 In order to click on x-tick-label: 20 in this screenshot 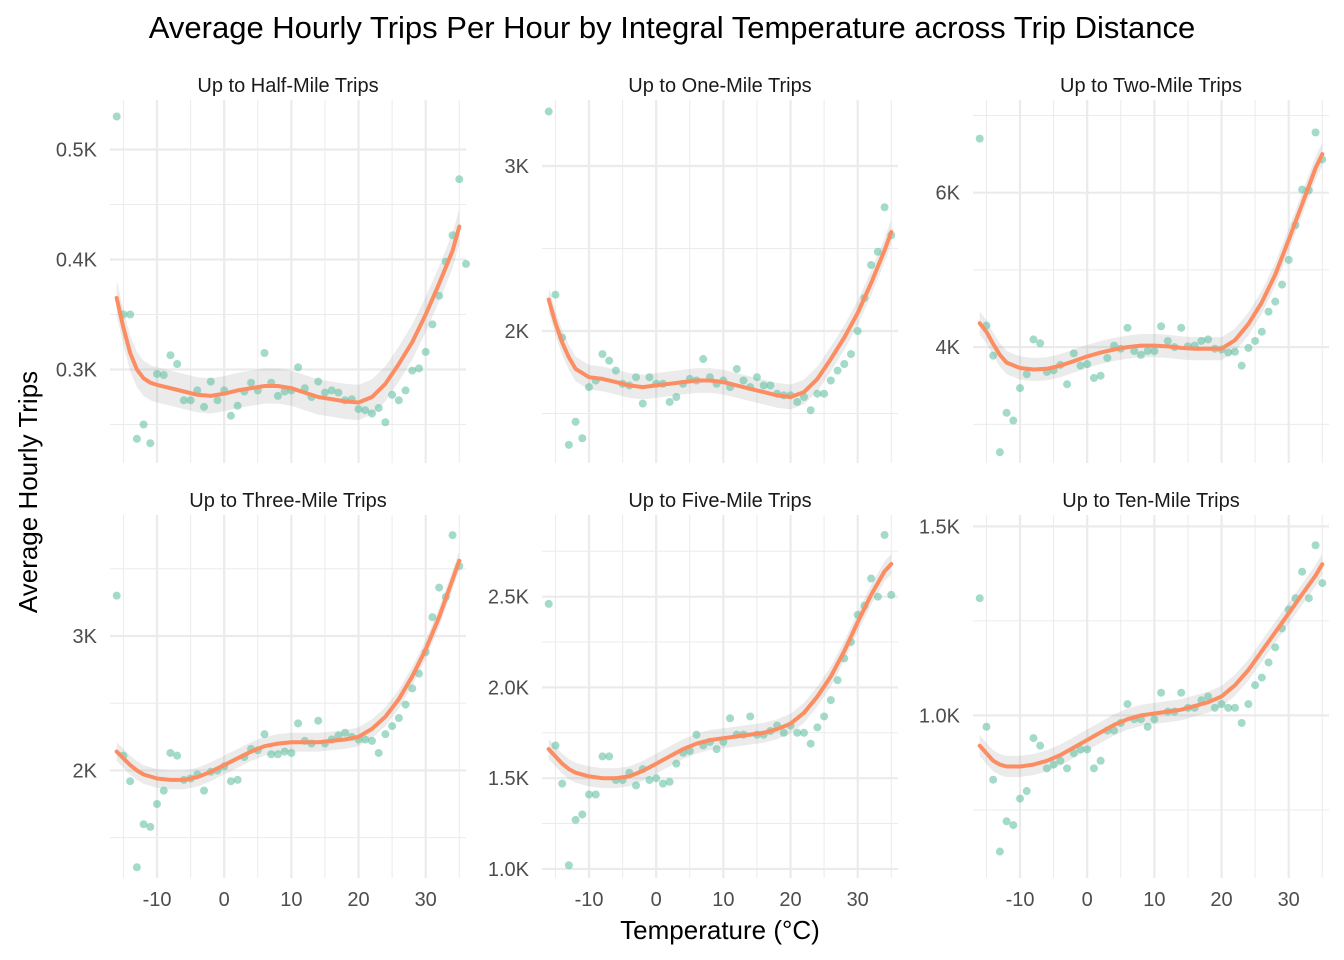, I will do `click(1221, 900)`.